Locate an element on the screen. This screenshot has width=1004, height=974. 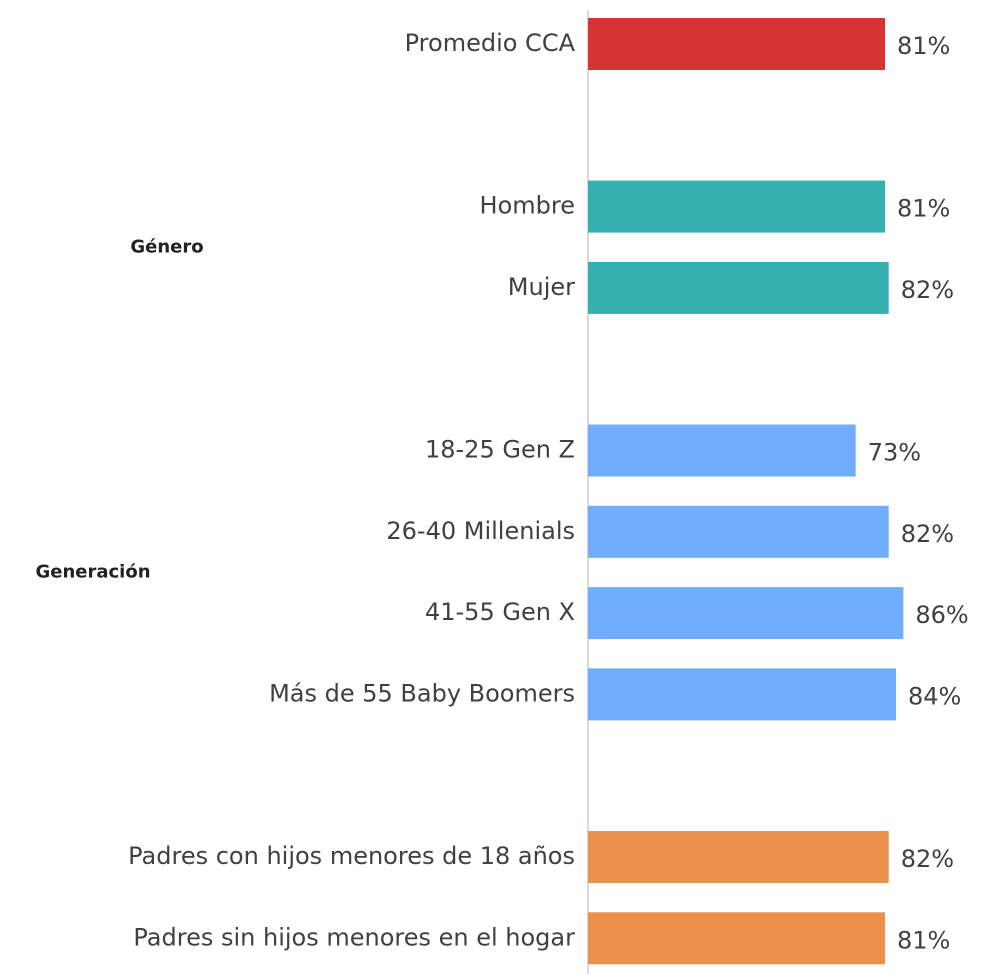
category-label: Mujer is located at coordinates (541, 287).